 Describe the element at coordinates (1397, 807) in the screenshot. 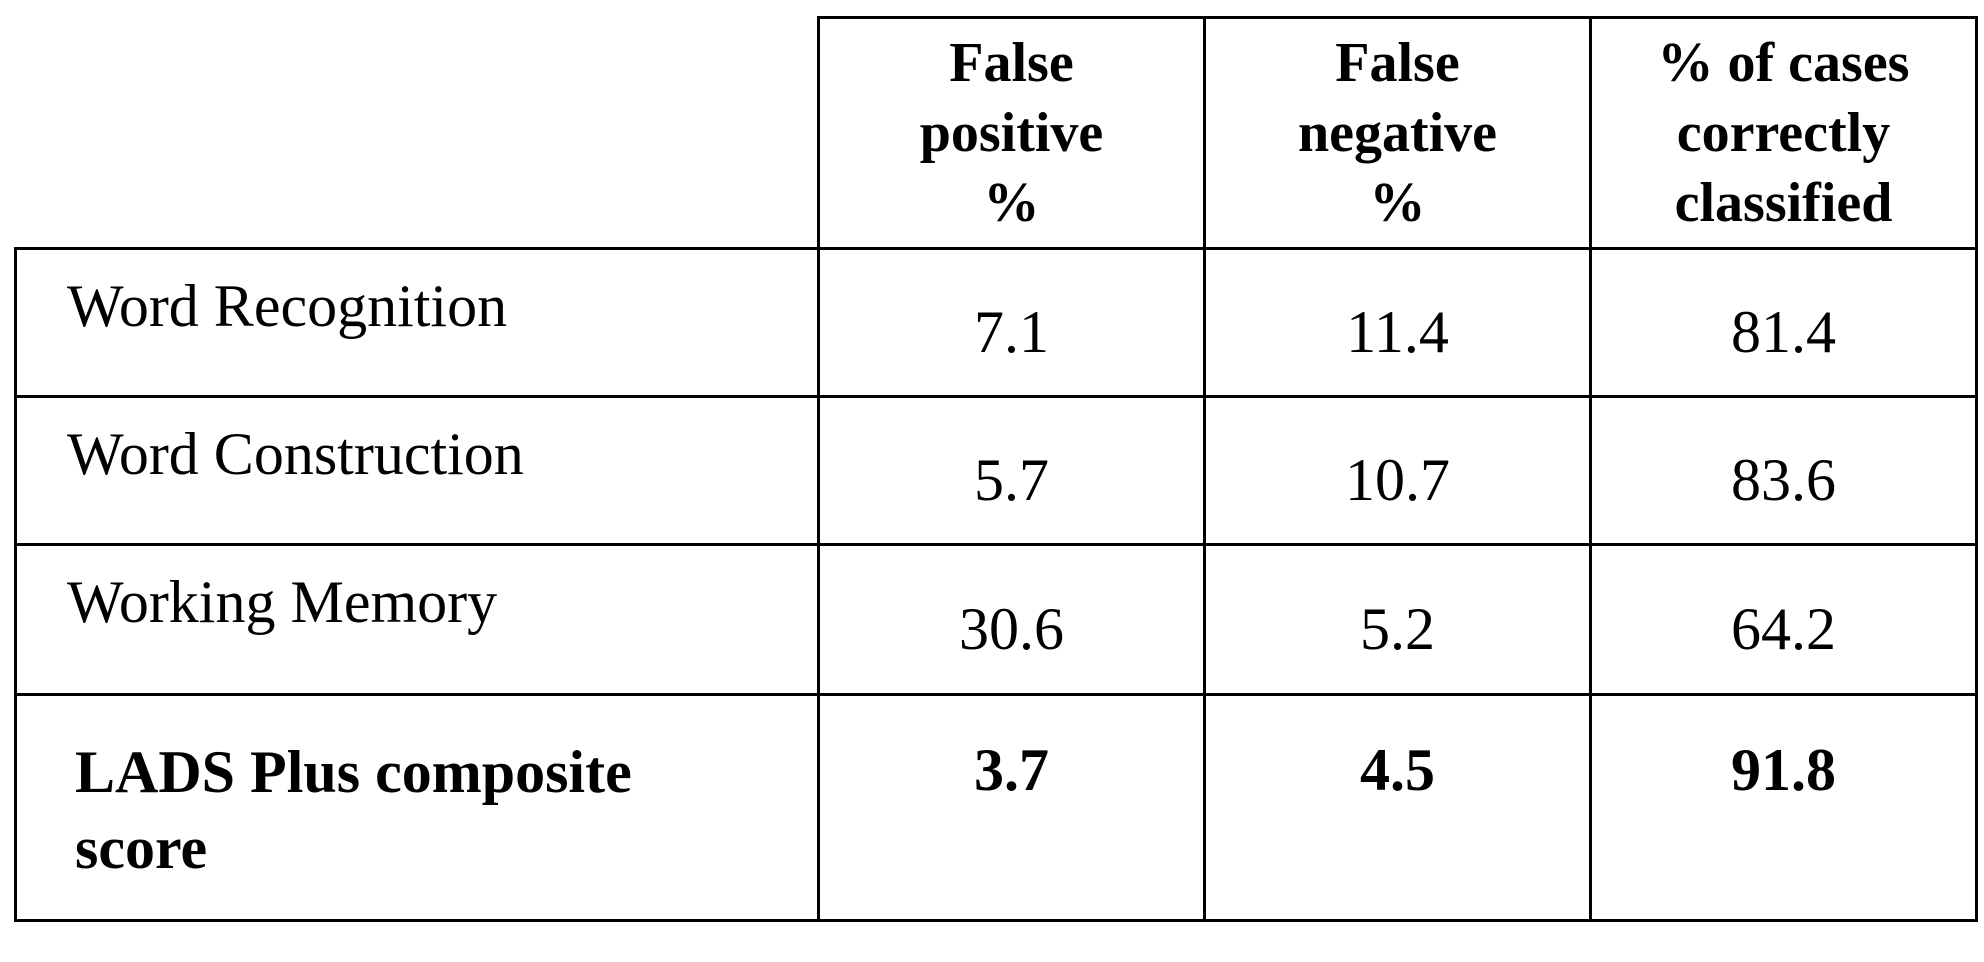

I see `false-negative-value: 4.5` at that location.